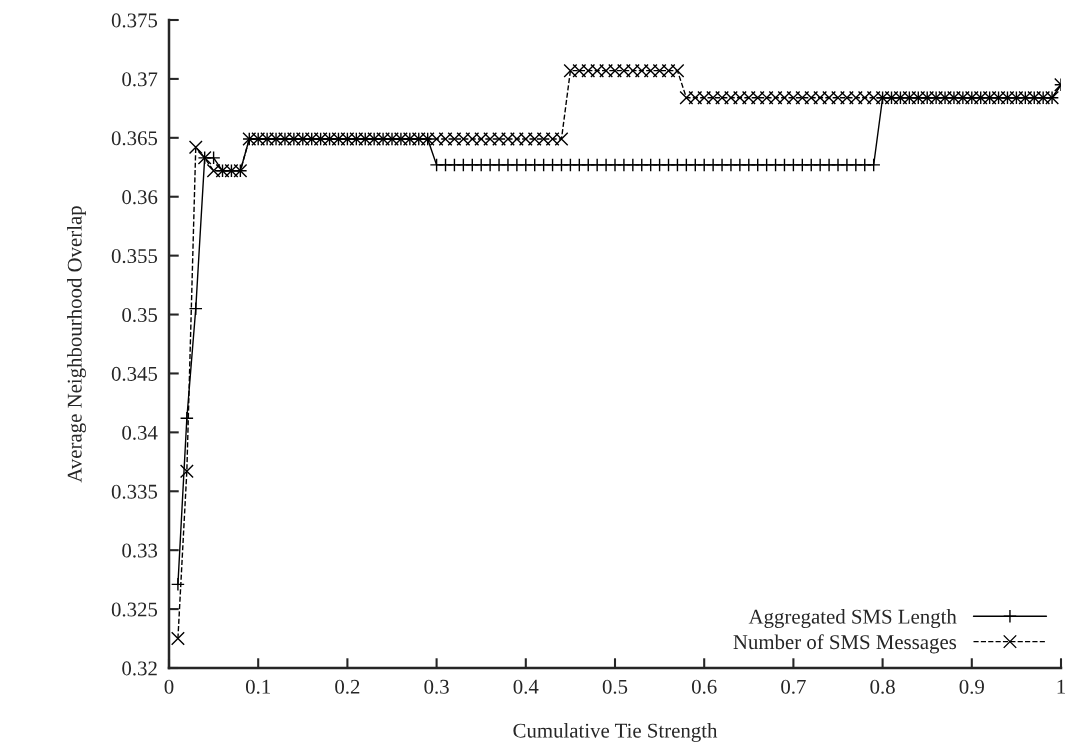 The height and width of the screenshot is (754, 1071). I want to click on y-tick-label: 0.35, so click(140, 315).